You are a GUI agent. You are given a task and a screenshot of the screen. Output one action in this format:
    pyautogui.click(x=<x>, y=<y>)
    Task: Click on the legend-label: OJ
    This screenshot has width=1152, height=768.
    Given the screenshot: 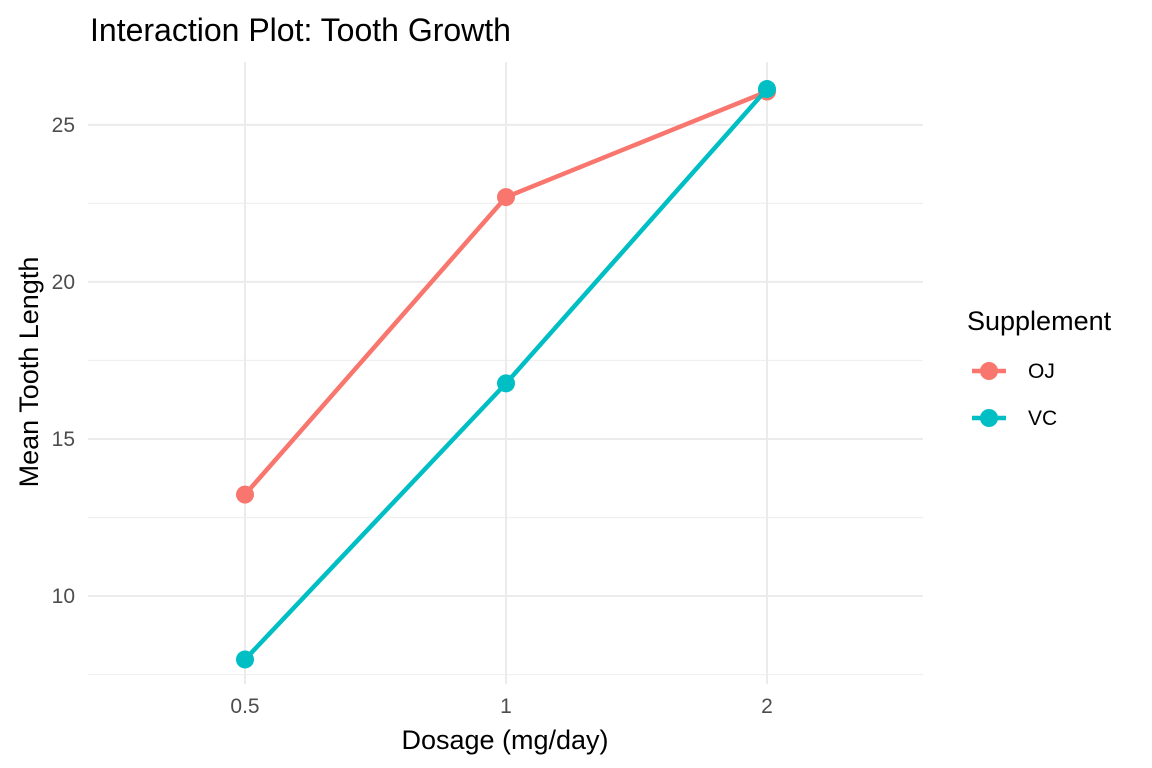 What is the action you would take?
    pyautogui.click(x=1041, y=371)
    